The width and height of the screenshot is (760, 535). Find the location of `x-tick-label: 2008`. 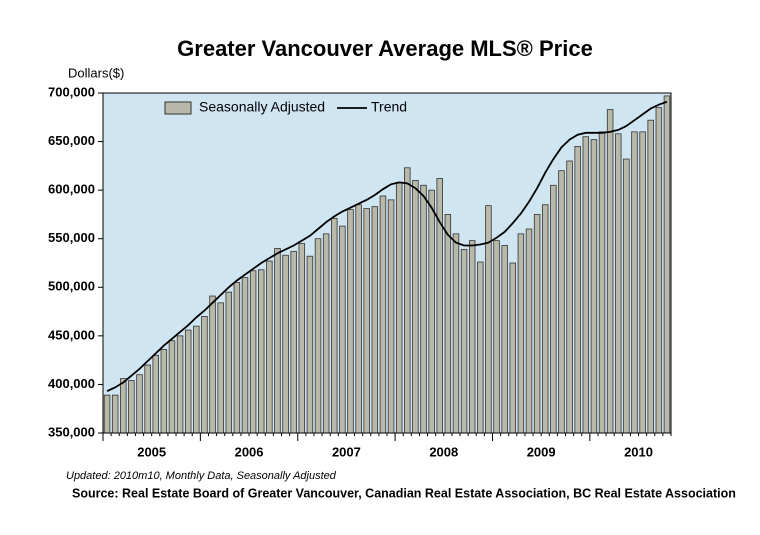

x-tick-label: 2008 is located at coordinates (443, 451).